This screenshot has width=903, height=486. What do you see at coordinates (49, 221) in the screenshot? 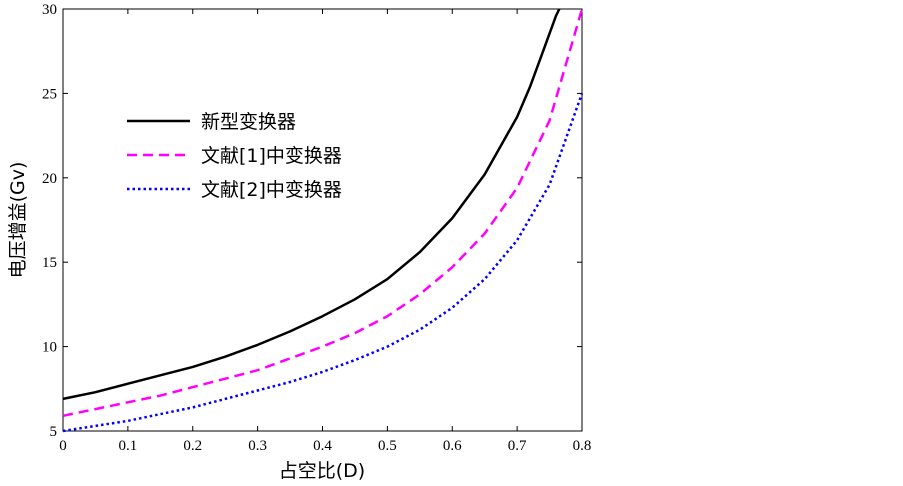
I see `y-tick-labels: 5 10 15 20 25 30` at bounding box center [49, 221].